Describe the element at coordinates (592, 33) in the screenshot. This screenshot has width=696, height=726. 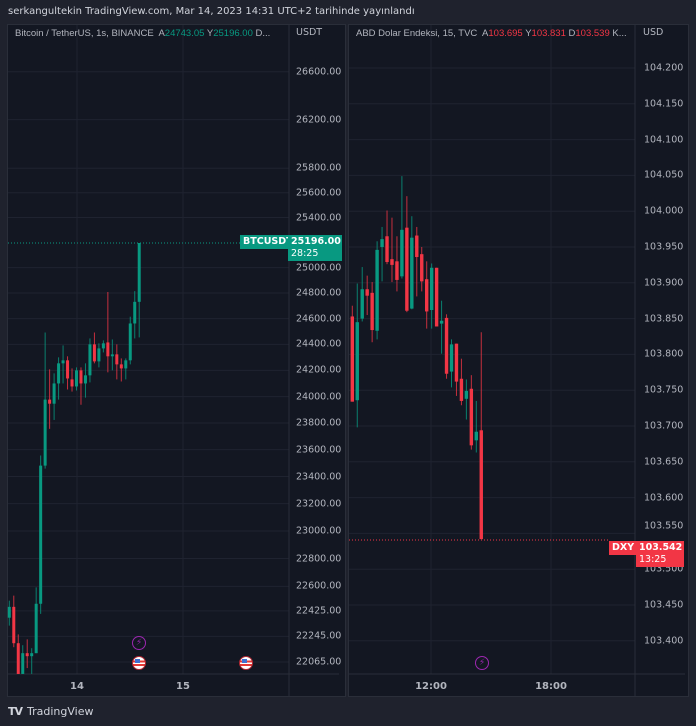
I see `dxy-d-value: 103.539` at that location.